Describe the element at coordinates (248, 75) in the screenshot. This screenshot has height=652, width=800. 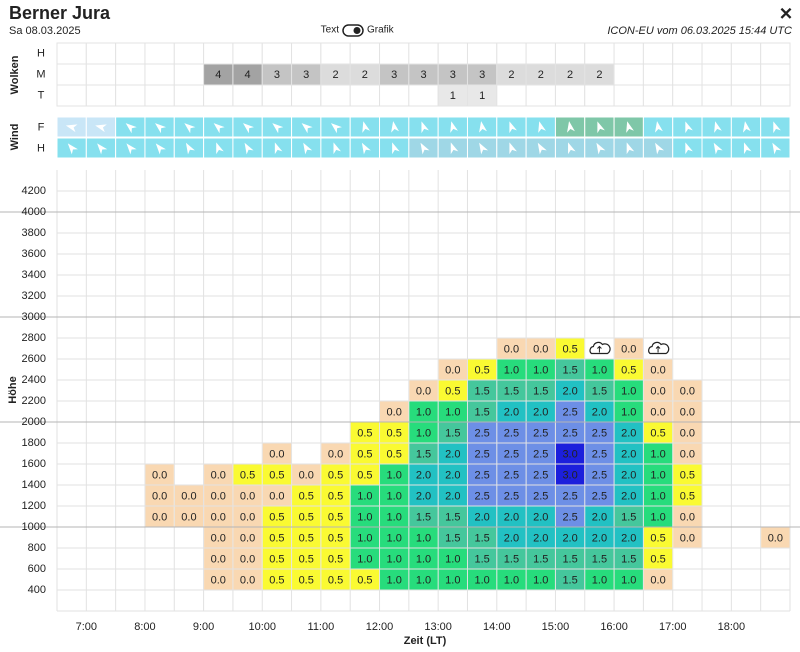
I see `cloud-value: 4` at that location.